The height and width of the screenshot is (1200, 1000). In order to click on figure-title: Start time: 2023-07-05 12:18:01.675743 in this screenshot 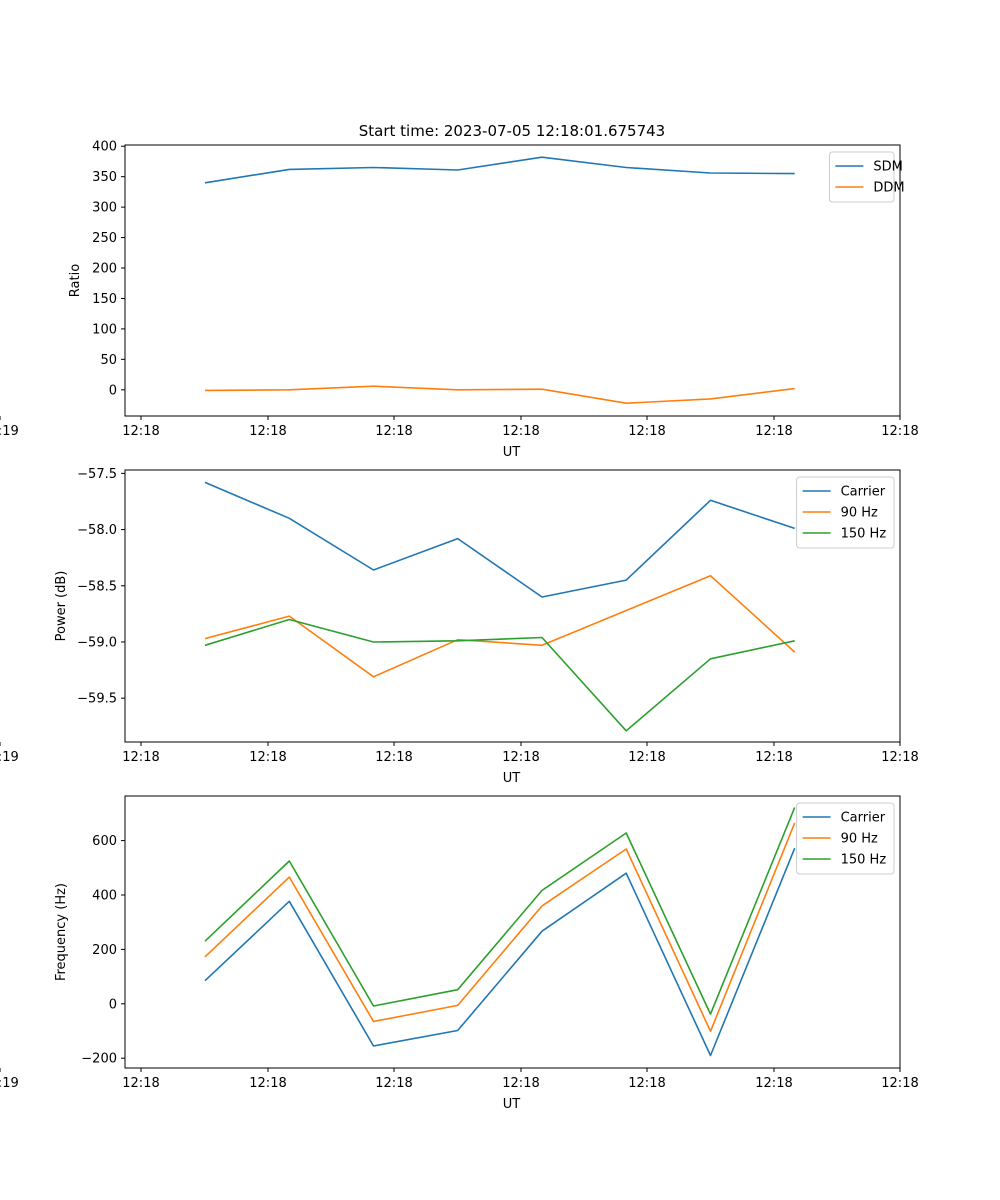, I will do `click(512, 131)`.